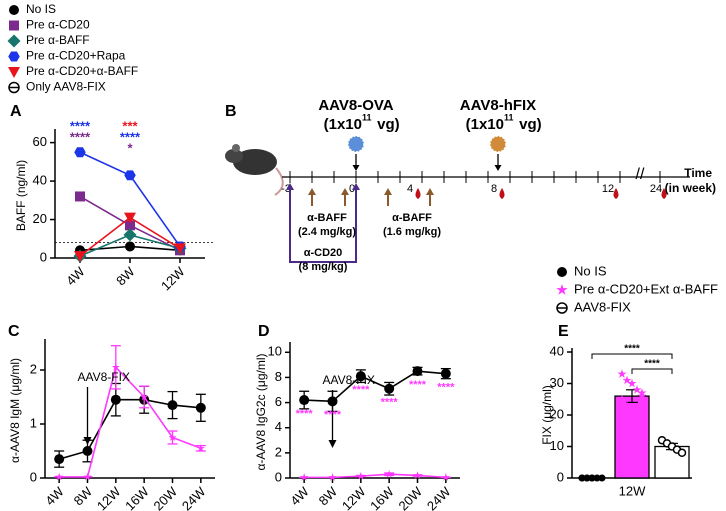 This screenshot has height=511, width=726. What do you see at coordinates (40, 141) in the screenshot?
I see `y-tick-label: 60` at bounding box center [40, 141].